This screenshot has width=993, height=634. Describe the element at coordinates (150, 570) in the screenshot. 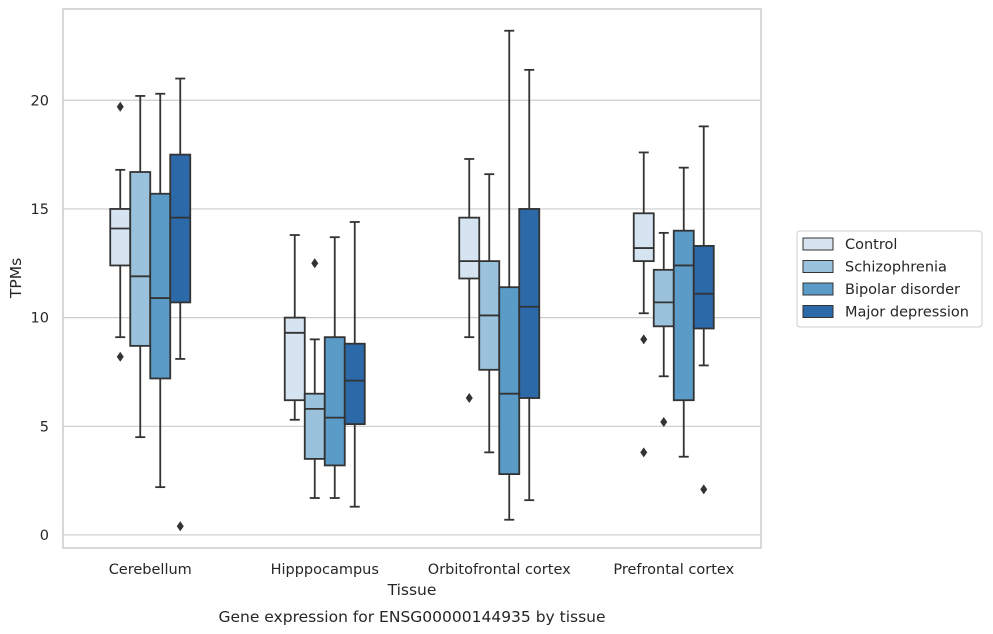

I see `x-tick-label-0: Cerebellum` at that location.